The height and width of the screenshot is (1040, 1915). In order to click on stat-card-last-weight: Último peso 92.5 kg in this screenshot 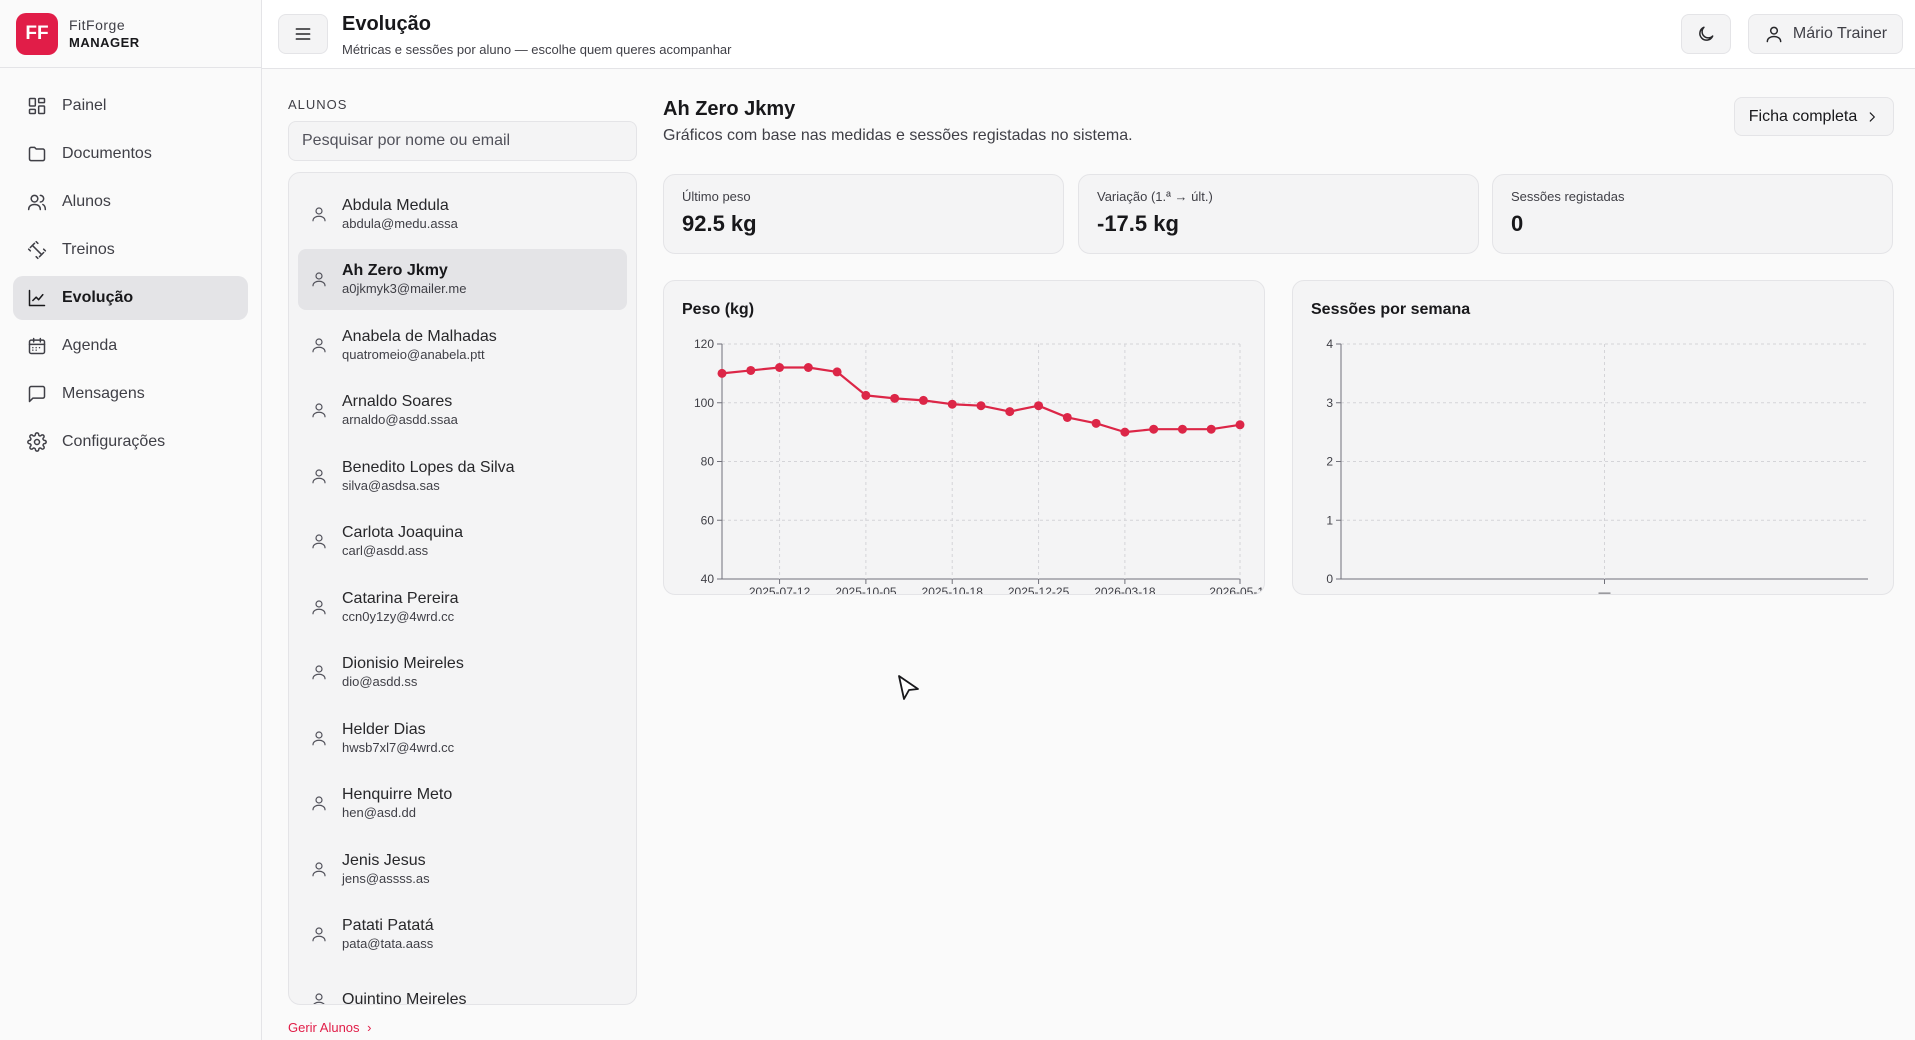, I will do `click(863, 214)`.